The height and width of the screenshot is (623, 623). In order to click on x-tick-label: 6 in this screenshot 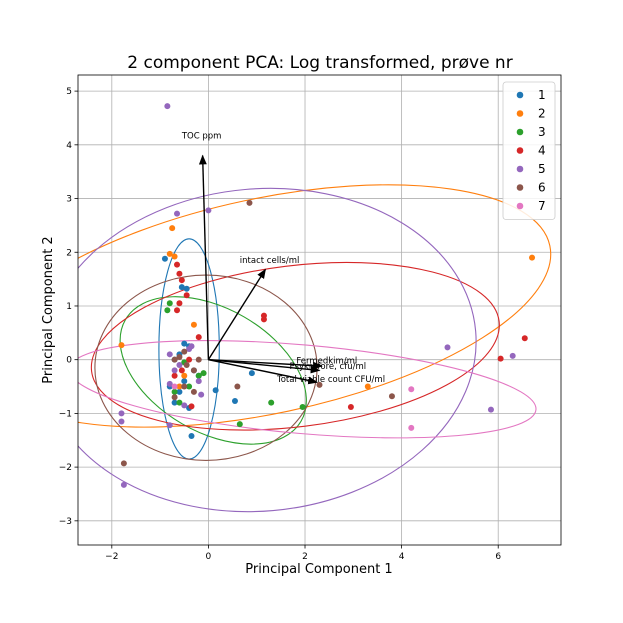, I will do `click(498, 557)`.